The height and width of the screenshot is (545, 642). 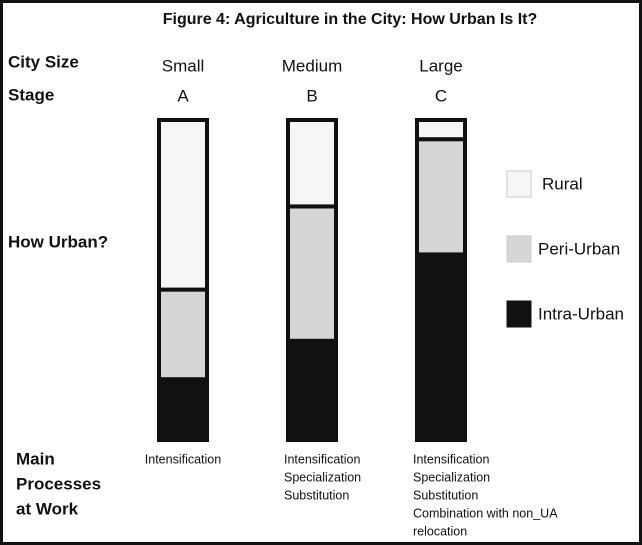 What do you see at coordinates (311, 95) in the screenshot?
I see `stage: B` at bounding box center [311, 95].